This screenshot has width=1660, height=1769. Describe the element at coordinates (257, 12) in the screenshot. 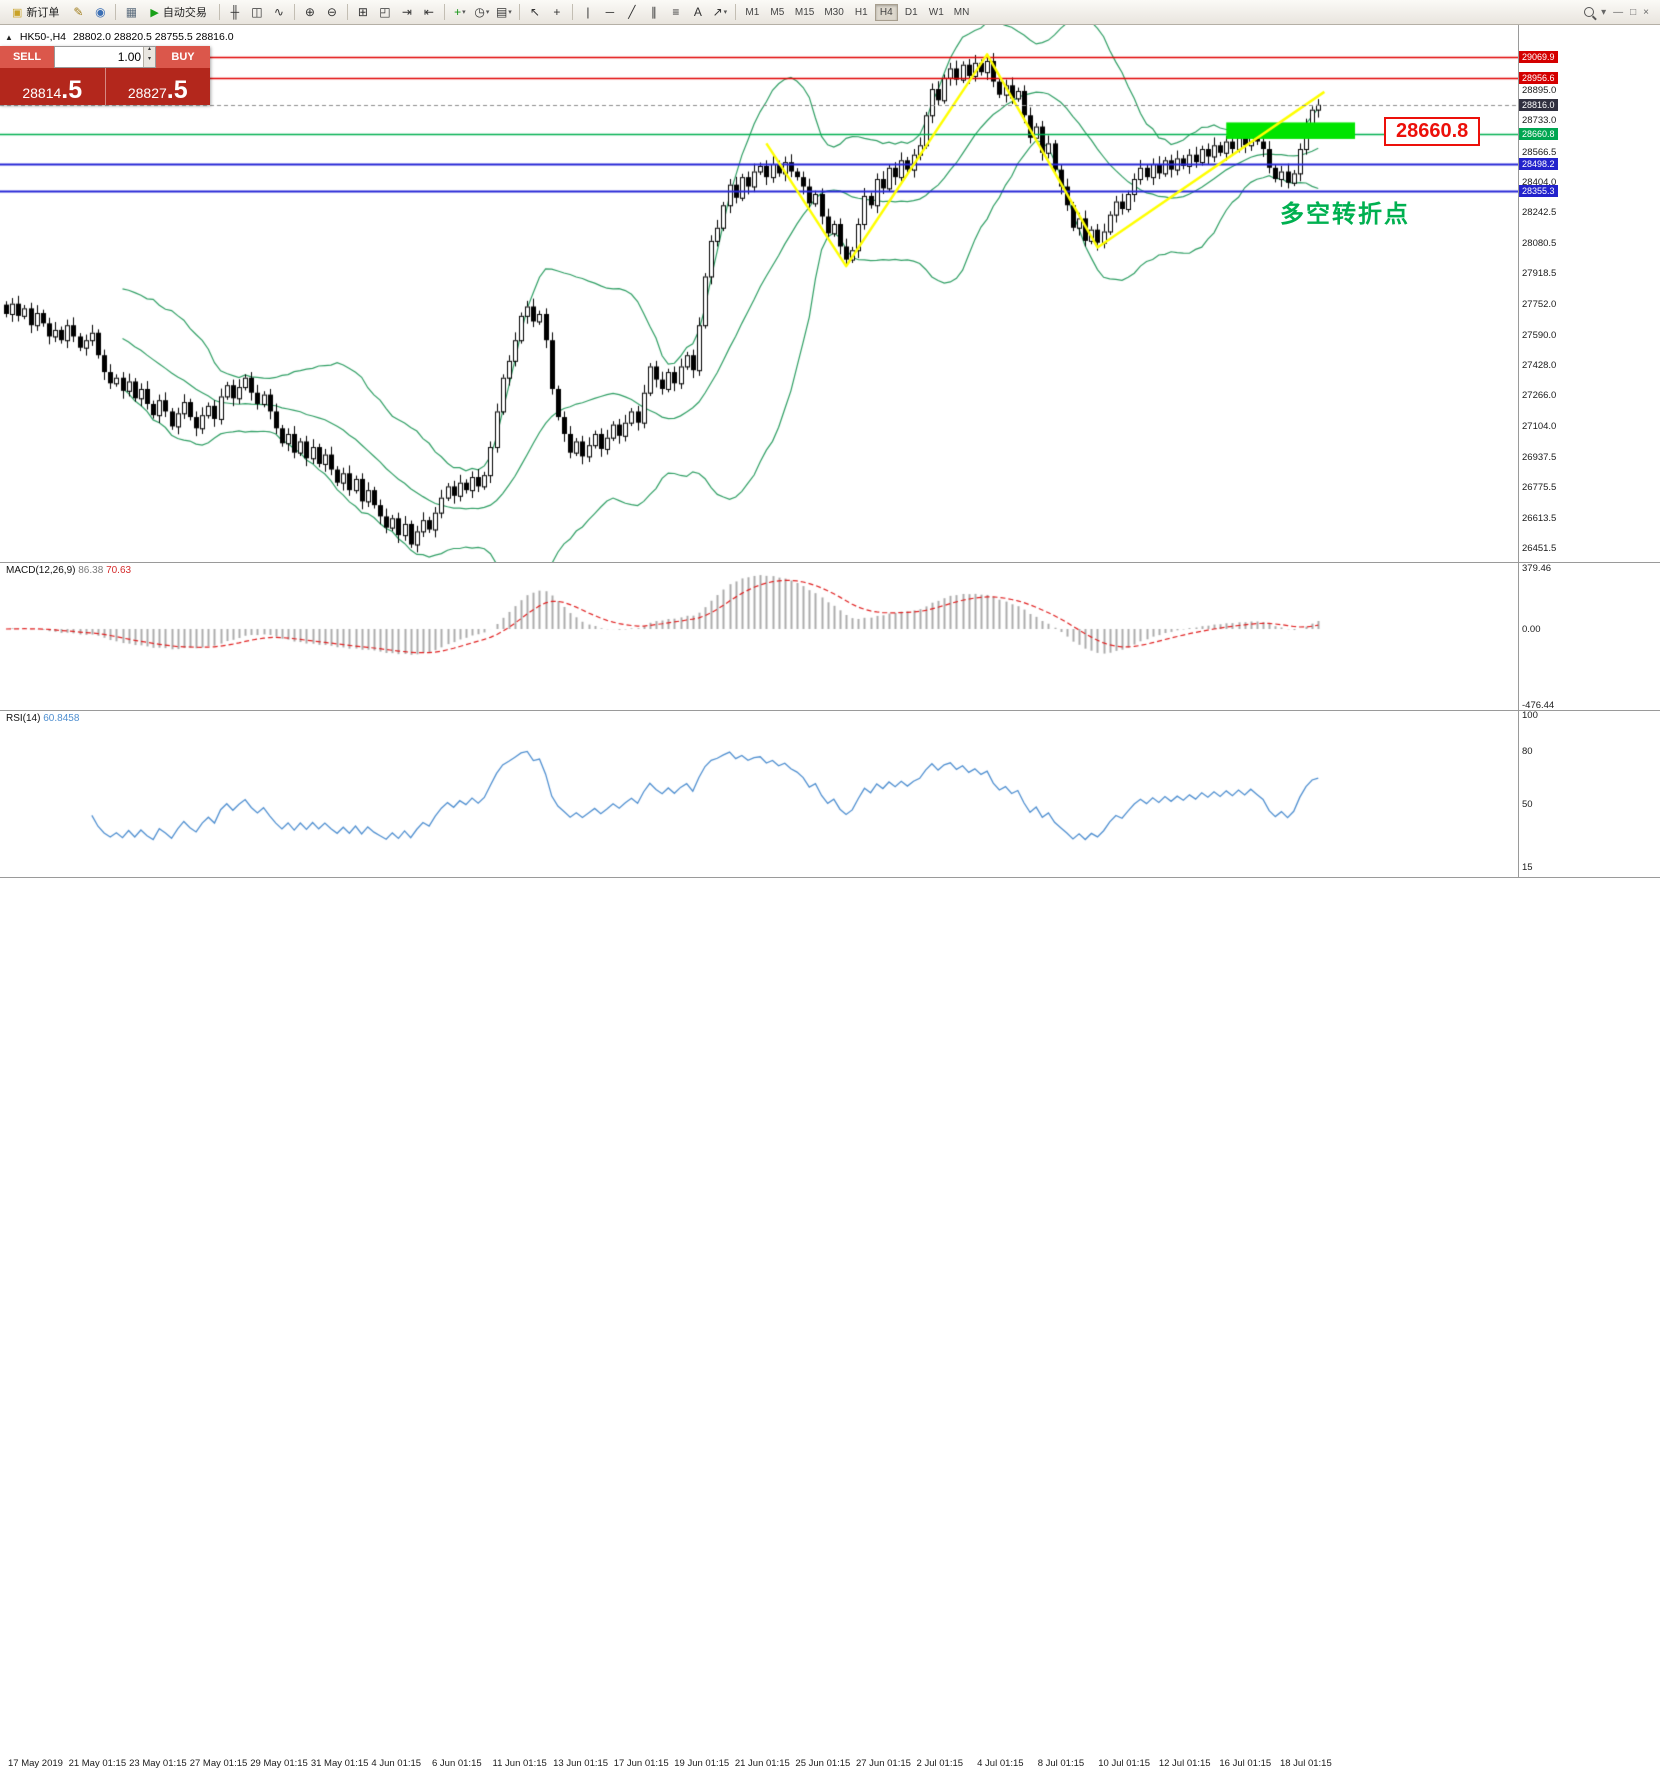

I see `candlestick-chart-icon: ◫` at that location.